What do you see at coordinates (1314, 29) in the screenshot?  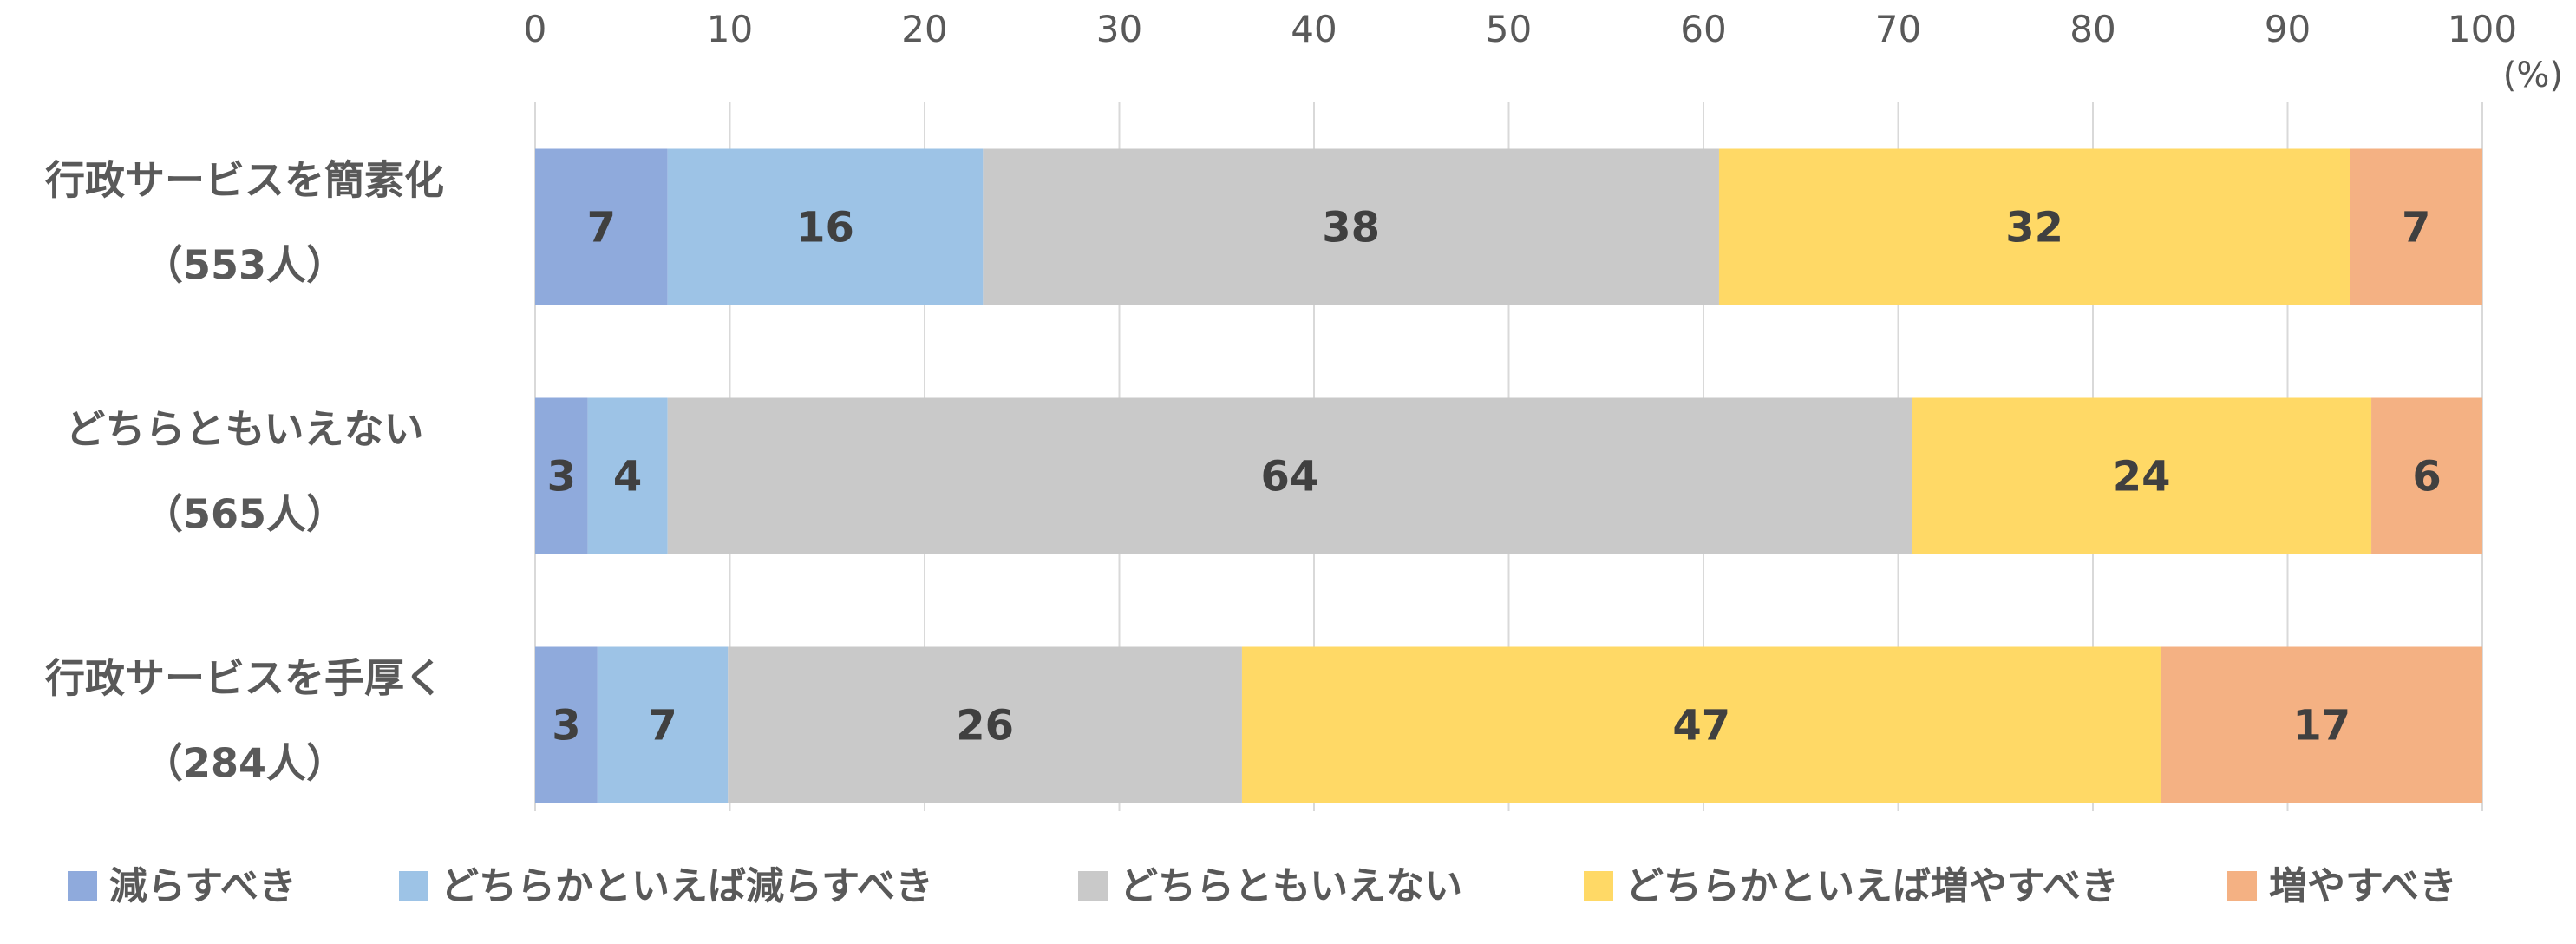 I see `x-tick-label: 40` at bounding box center [1314, 29].